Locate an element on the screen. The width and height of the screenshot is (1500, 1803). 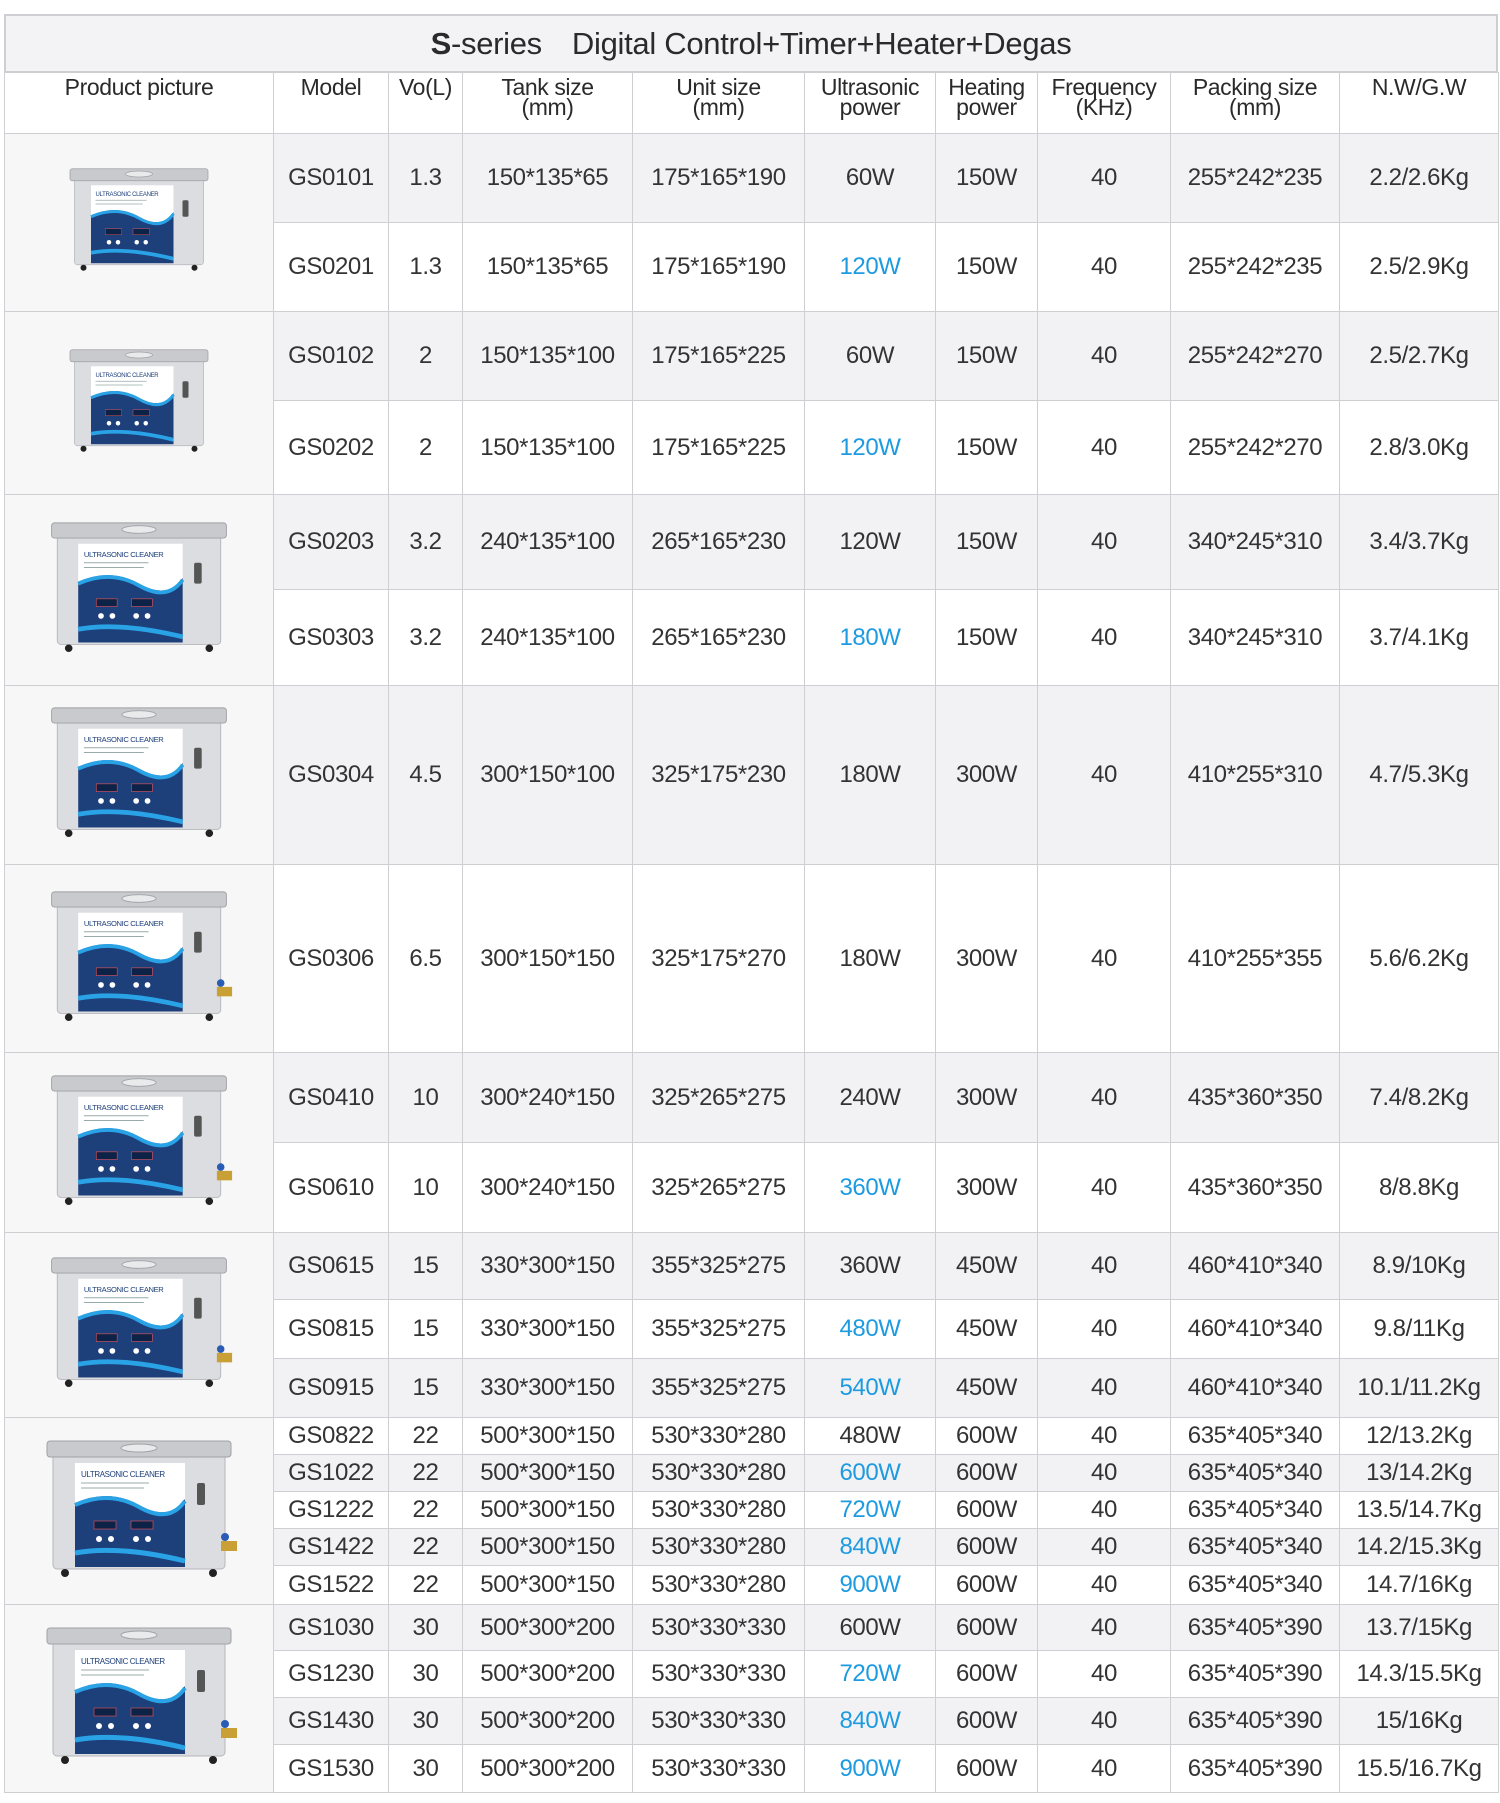
header-unit-size: Unit size (mm) is located at coordinates (718, 103).